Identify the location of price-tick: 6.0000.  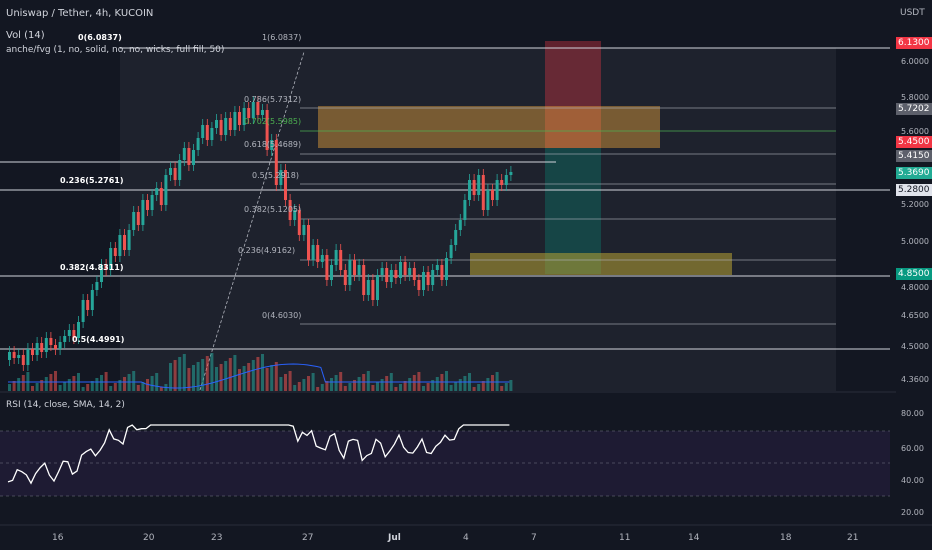
(915, 61).